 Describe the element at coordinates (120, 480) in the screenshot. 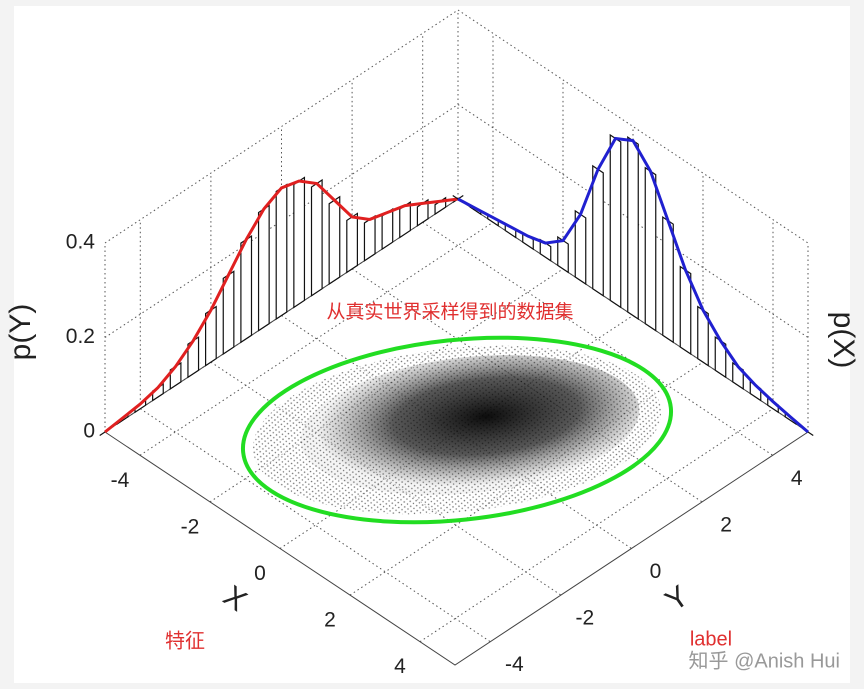

I see `x-tick-label: -4` at that location.